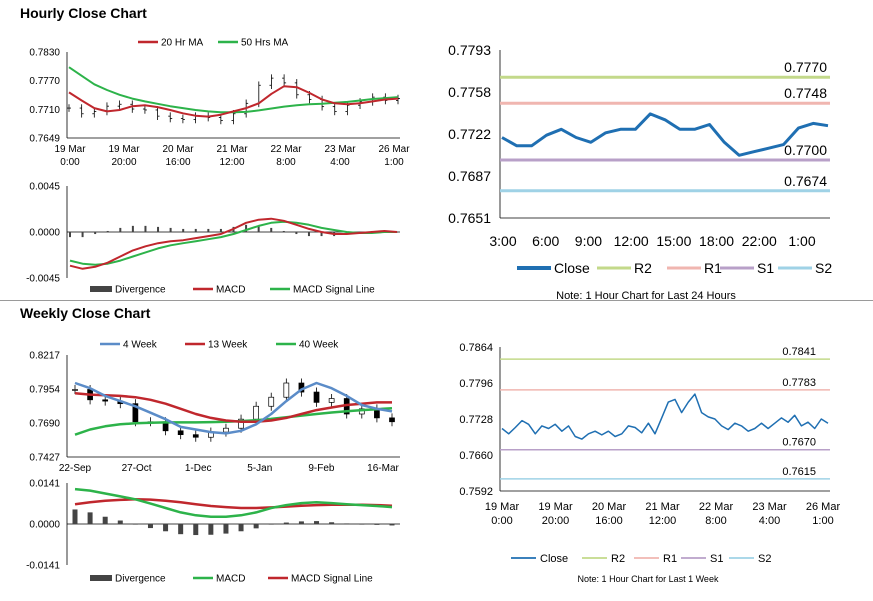  I want to click on weekly-levels-x-tick-date: 22 Mar, so click(716, 507).